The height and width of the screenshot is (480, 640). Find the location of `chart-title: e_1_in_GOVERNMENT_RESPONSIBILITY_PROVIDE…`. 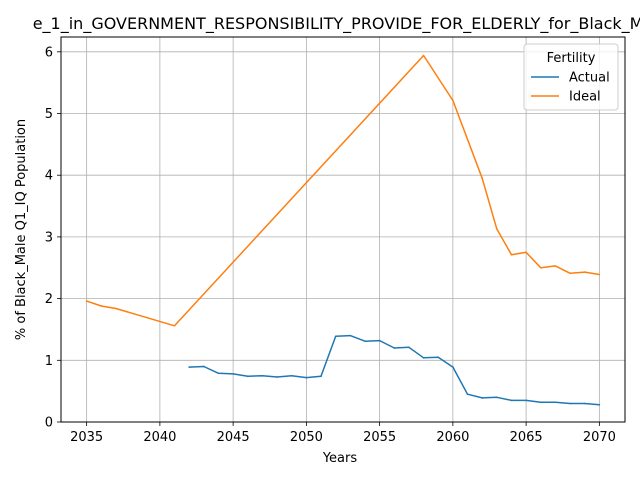

chart-title: e_1_in_GOVERNMENT_RESPONSIBILITY_PROVIDE… is located at coordinates (336, 24).